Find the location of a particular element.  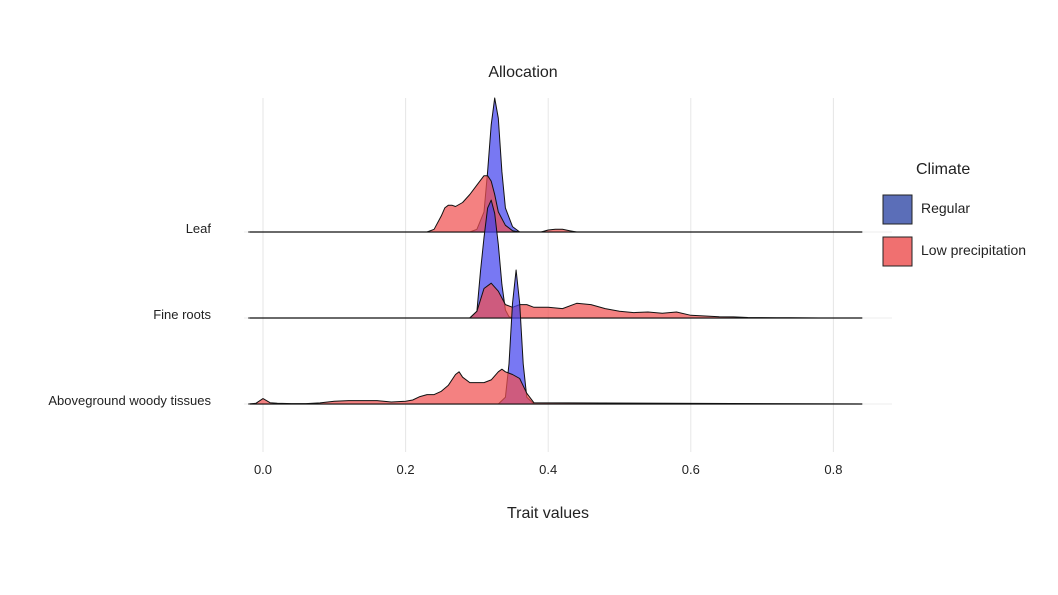

x-axis-ticks: 0.0 0.2 0.4 0.6 0.8 is located at coordinates (548, 469).